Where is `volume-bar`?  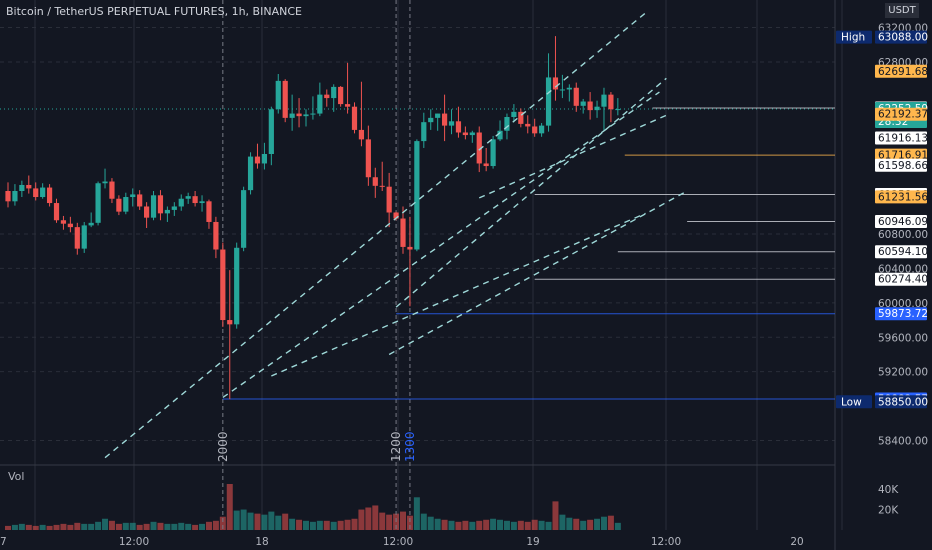 volume-bar is located at coordinates (312, 525).